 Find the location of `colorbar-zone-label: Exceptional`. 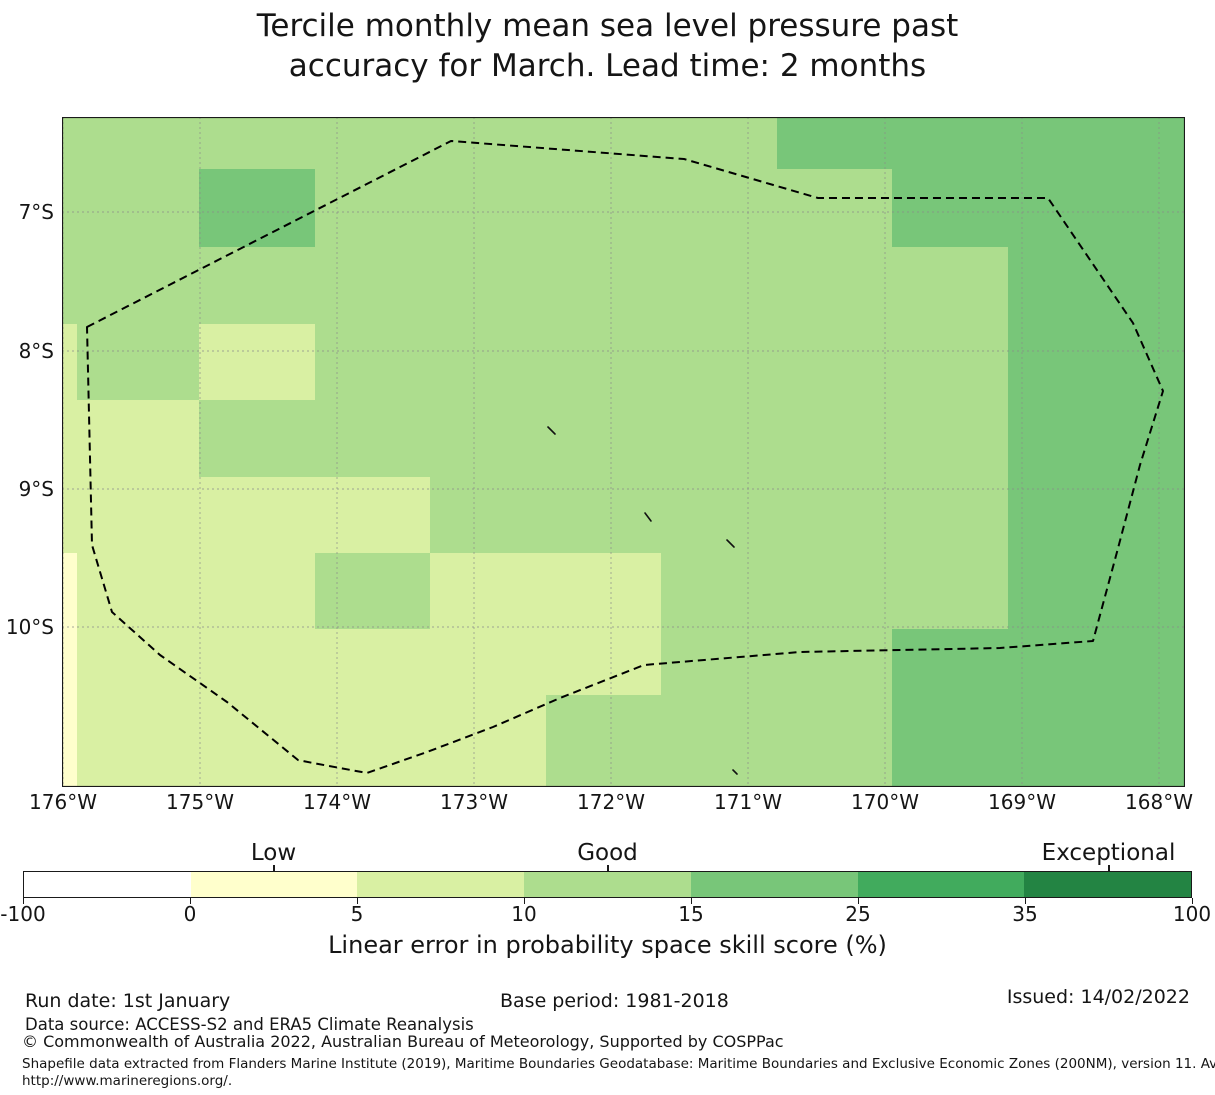

colorbar-zone-label: Exceptional is located at coordinates (1108, 853).